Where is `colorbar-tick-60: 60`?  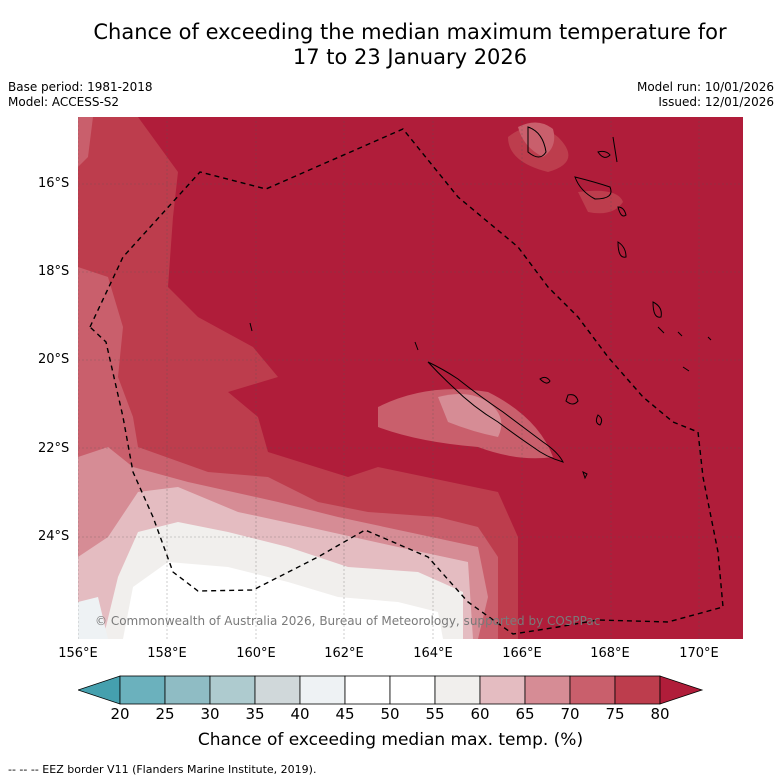
colorbar-tick-60: 60 is located at coordinates (480, 714).